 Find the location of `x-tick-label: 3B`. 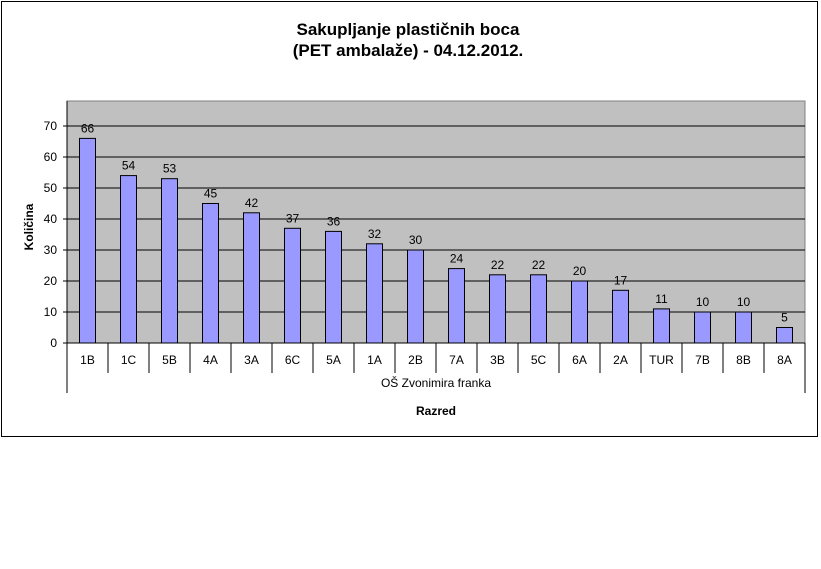

x-tick-label: 3B is located at coordinates (497, 360).